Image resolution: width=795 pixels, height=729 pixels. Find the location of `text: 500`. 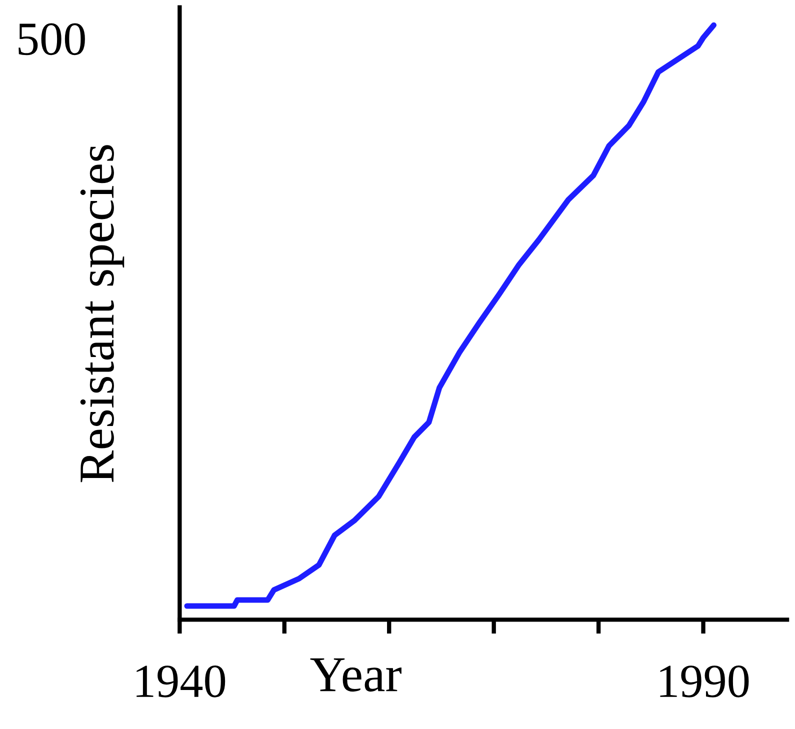

text: 500 is located at coordinates (51, 39).